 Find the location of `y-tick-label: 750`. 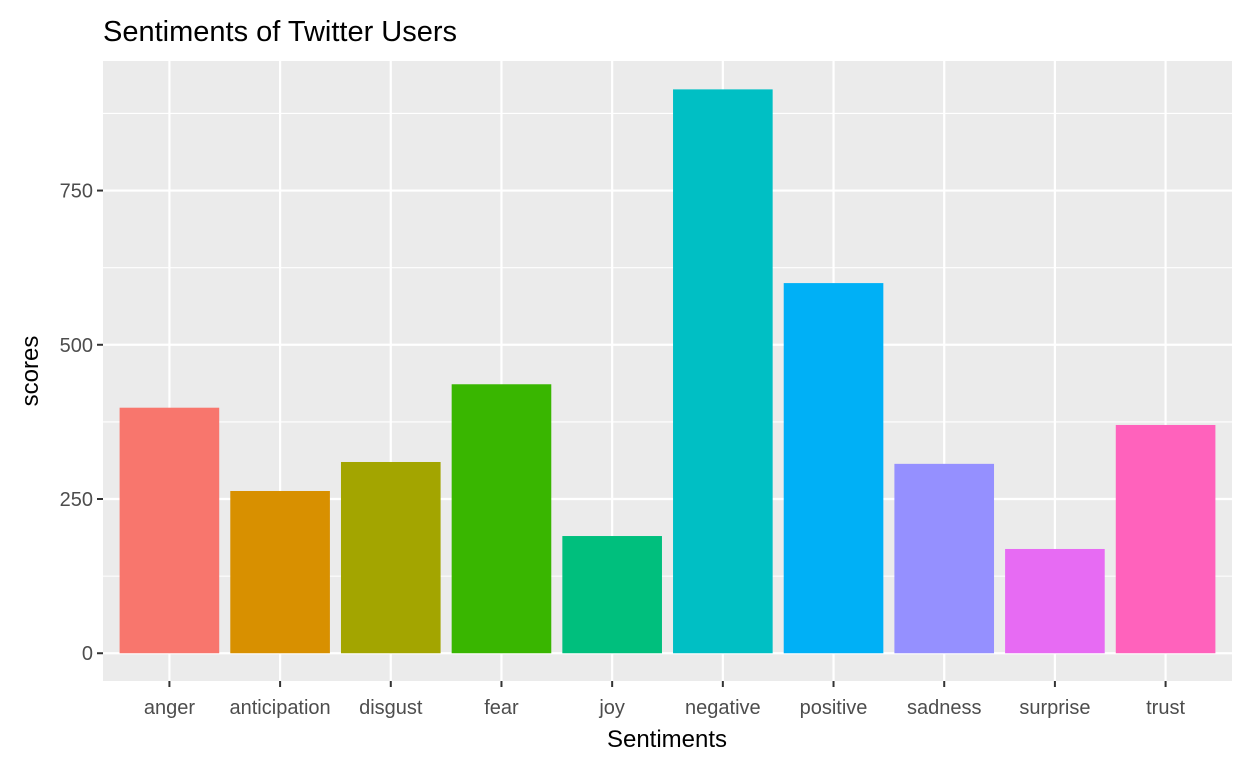

y-tick-label: 750 is located at coordinates (76, 192).